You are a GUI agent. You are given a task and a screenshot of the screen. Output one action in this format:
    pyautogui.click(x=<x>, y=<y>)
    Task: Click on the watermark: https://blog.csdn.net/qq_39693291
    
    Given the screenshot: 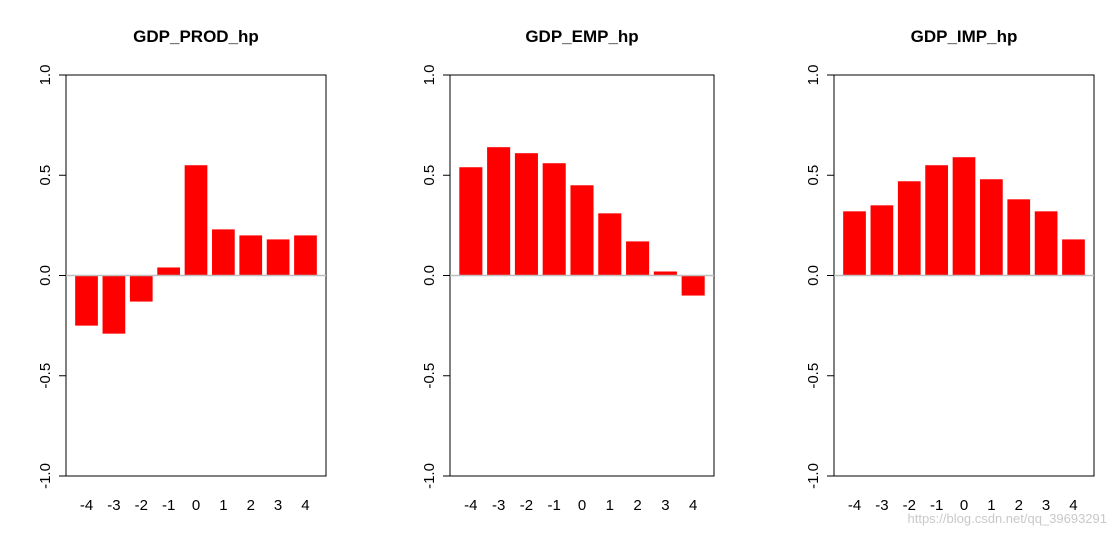 What is the action you would take?
    pyautogui.click(x=1007, y=518)
    